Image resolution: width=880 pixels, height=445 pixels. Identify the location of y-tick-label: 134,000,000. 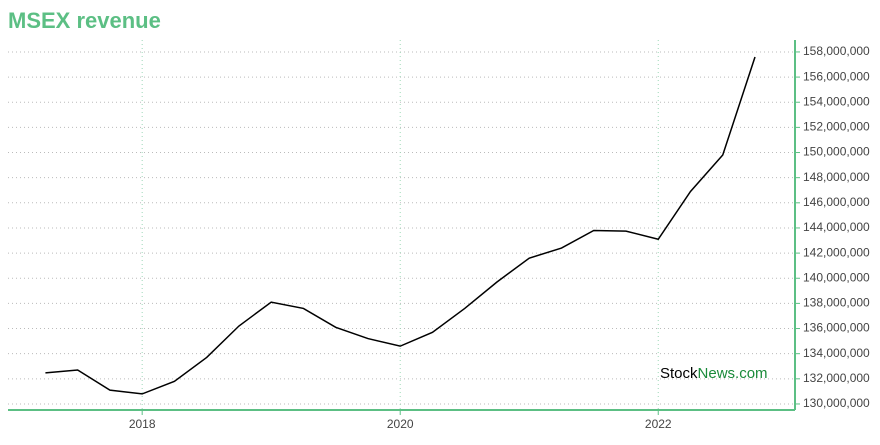
(836, 353).